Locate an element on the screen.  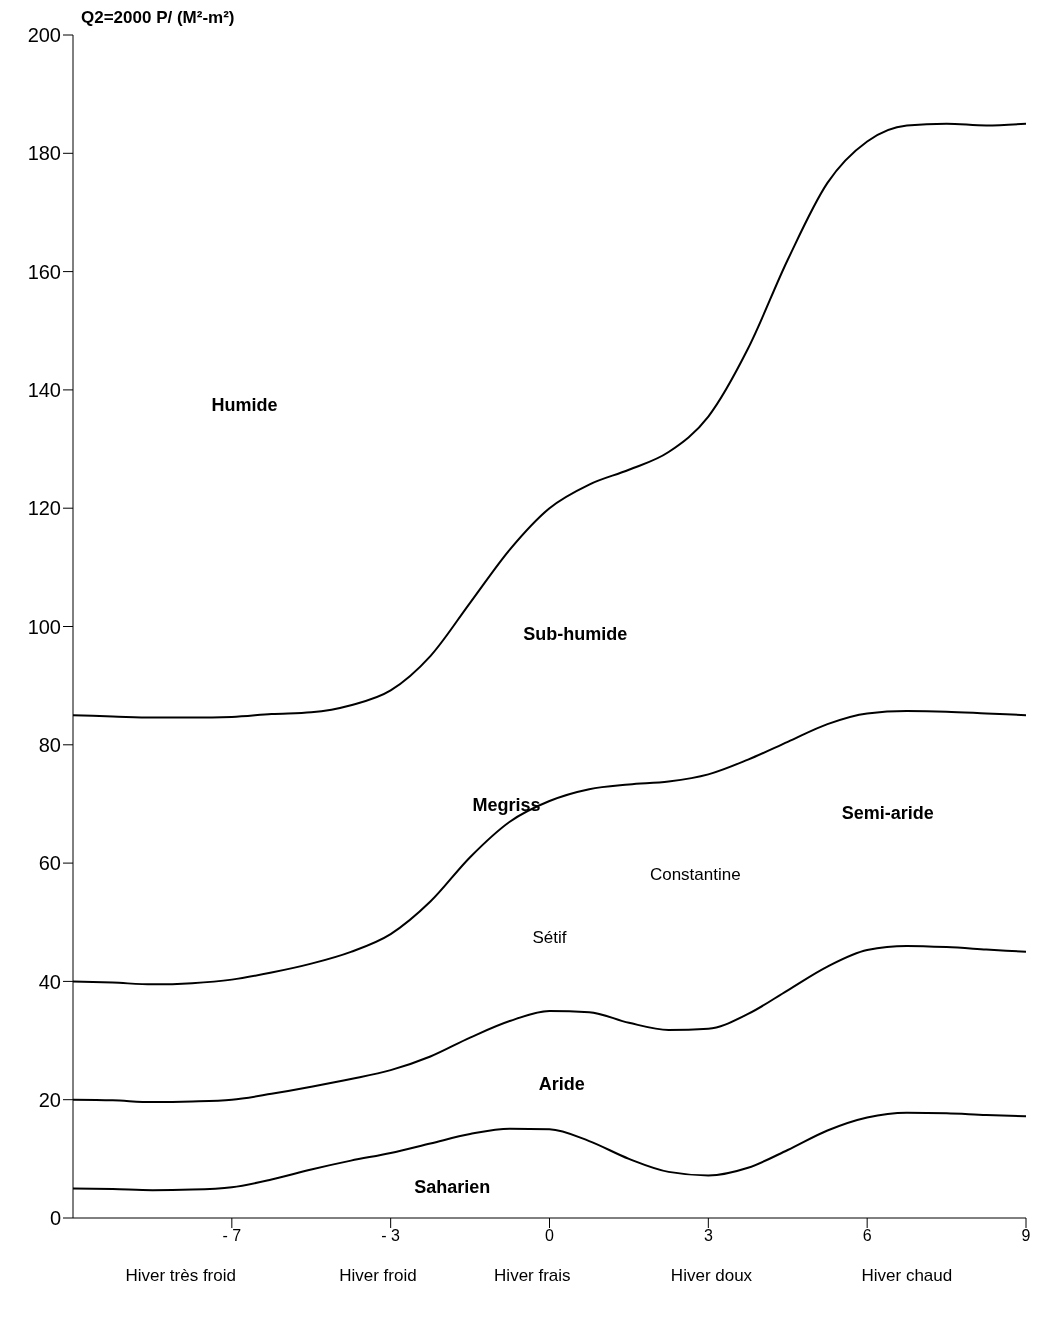
annotation: Aride is located at coordinates (561, 1084).